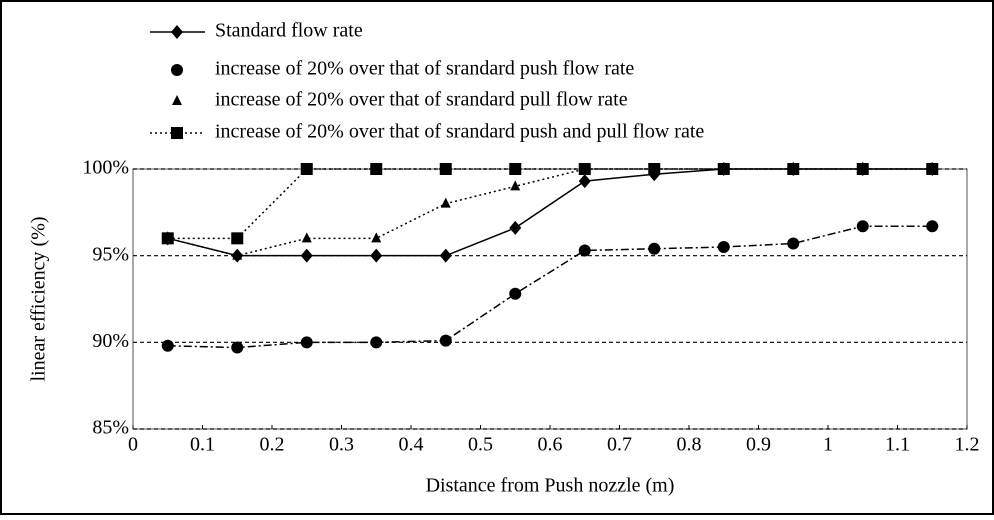 The width and height of the screenshot is (994, 520). What do you see at coordinates (828, 445) in the screenshot?
I see `x-tick-label: 1` at bounding box center [828, 445].